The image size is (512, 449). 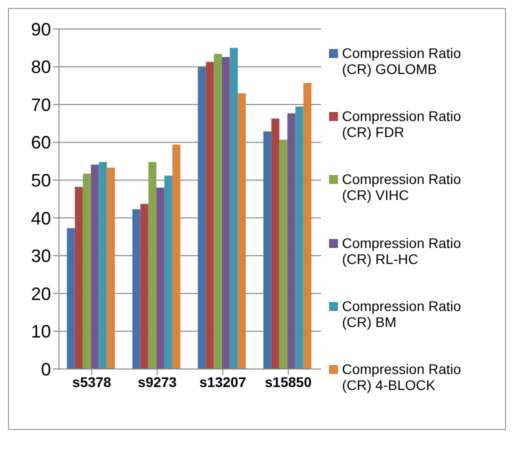 What do you see at coordinates (288, 382) in the screenshot?
I see `x-tick-label: s15850` at bounding box center [288, 382].